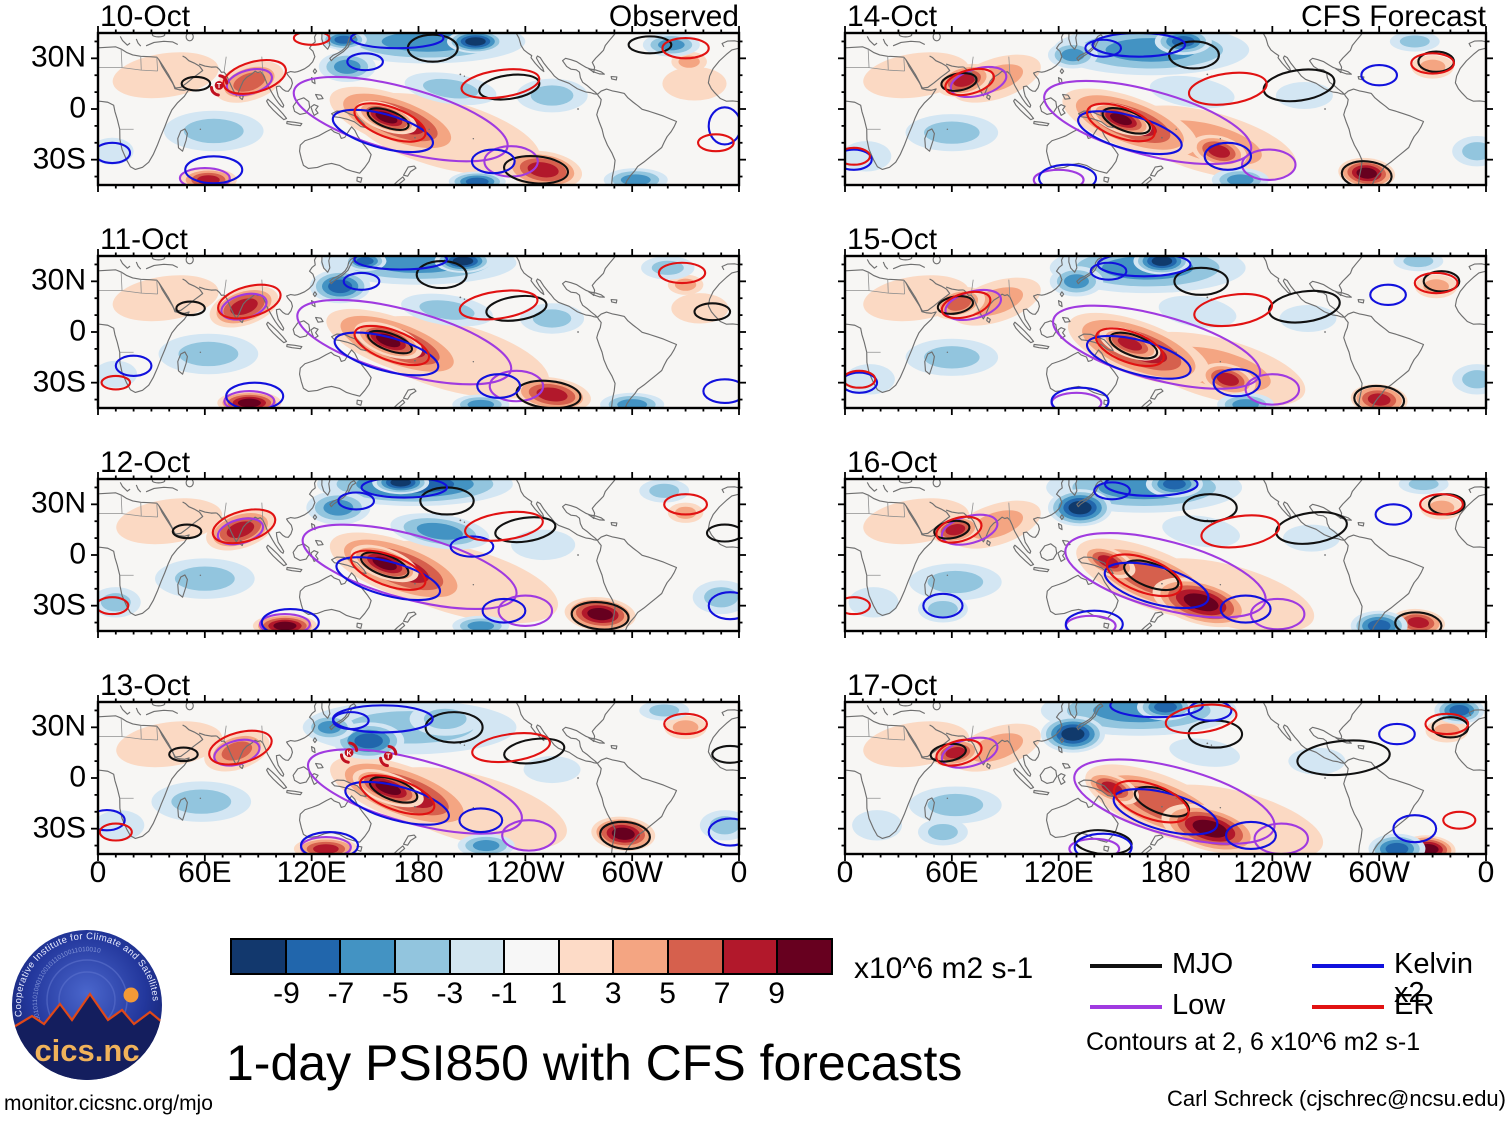 The width and height of the screenshot is (1510, 1121). I want to click on lat-tick-label: 0, so click(77, 108).